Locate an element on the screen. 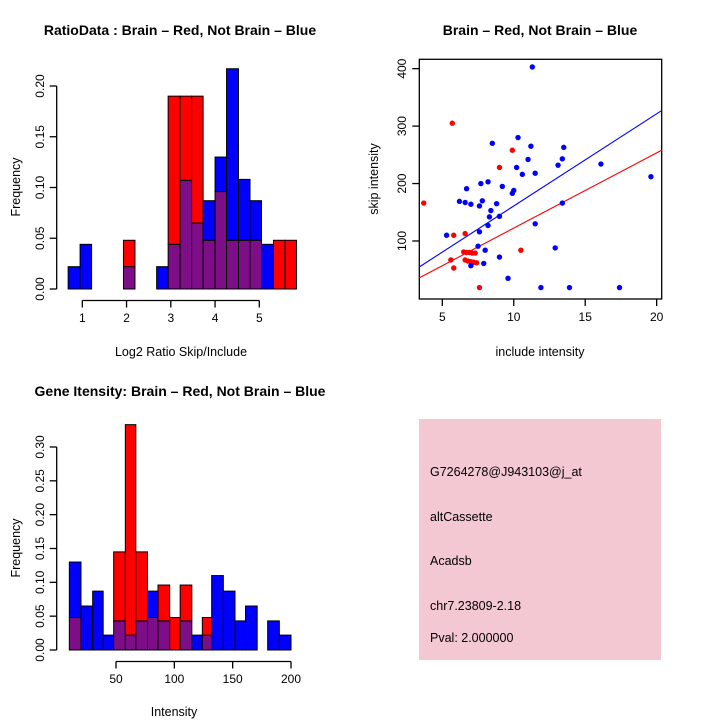 The width and height of the screenshot is (720, 720). y-tick-label: 0.10 is located at coordinates (40, 582).